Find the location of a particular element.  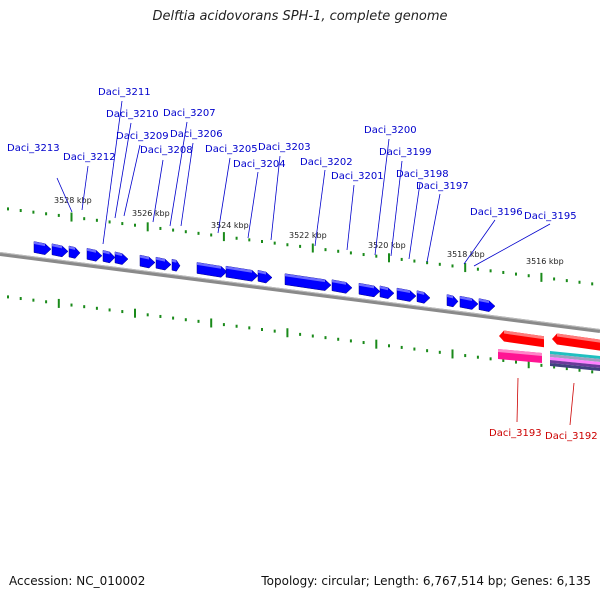

gene-label: Daci_3206 is located at coordinates (196, 134).